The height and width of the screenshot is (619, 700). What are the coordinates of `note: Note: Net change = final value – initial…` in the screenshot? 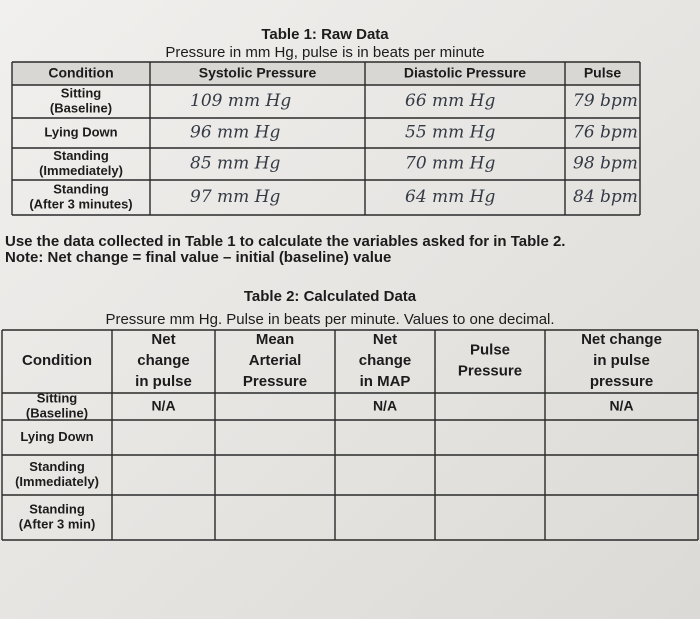 It's located at (198, 257).